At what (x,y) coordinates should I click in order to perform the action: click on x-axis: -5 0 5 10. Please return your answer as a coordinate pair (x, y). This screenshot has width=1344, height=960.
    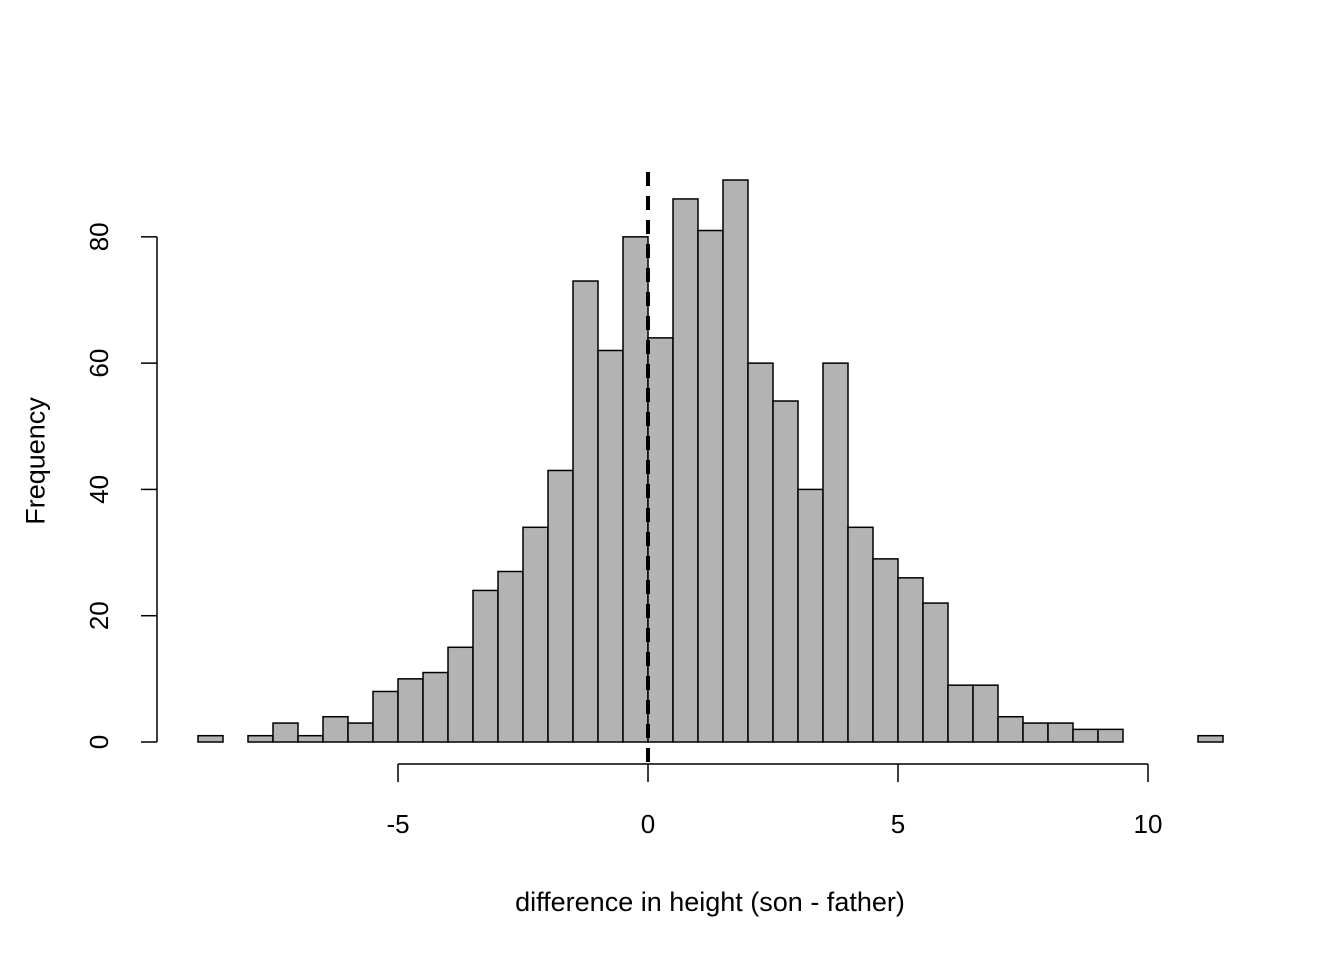
    Looking at the image, I should click on (774, 801).